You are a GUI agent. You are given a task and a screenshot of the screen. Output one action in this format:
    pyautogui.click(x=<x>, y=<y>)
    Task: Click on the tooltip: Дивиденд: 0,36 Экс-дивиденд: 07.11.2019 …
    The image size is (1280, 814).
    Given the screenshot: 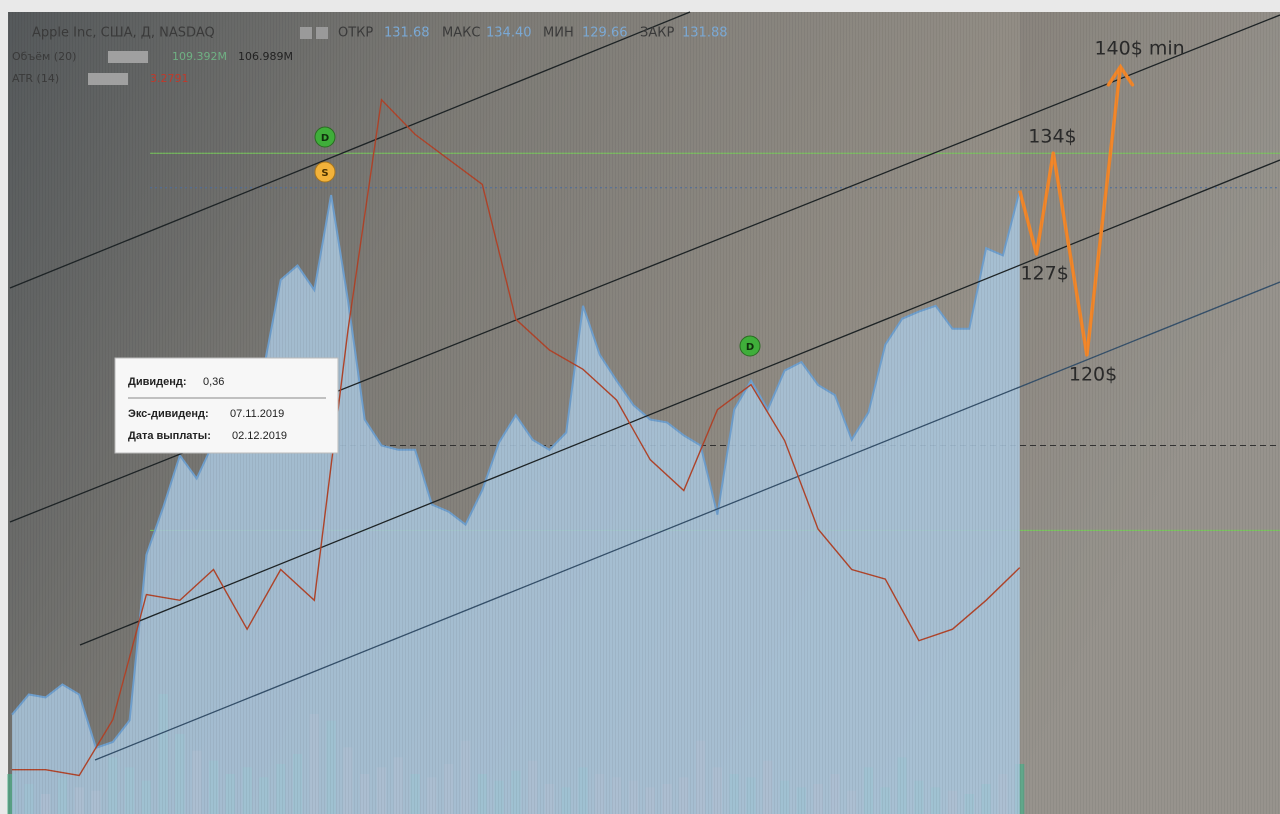 What is the action you would take?
    pyautogui.click(x=226, y=405)
    